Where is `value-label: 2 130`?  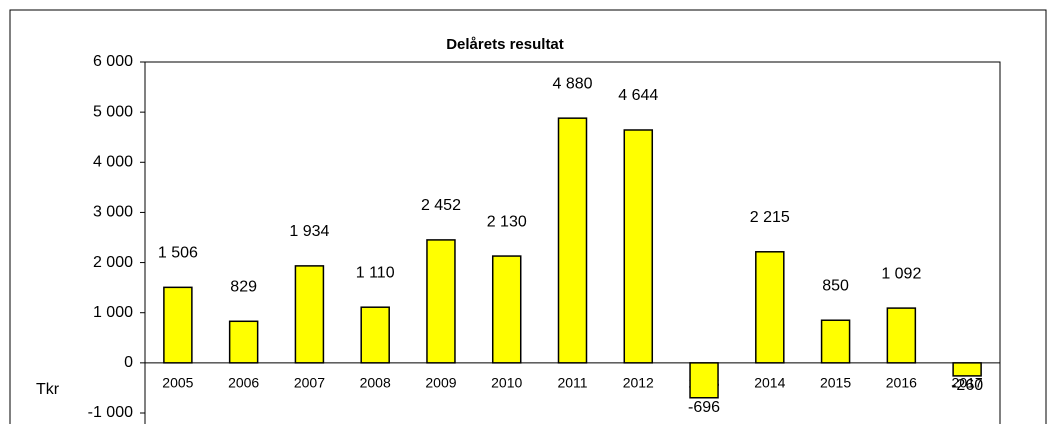 value-label: 2 130 is located at coordinates (507, 221).